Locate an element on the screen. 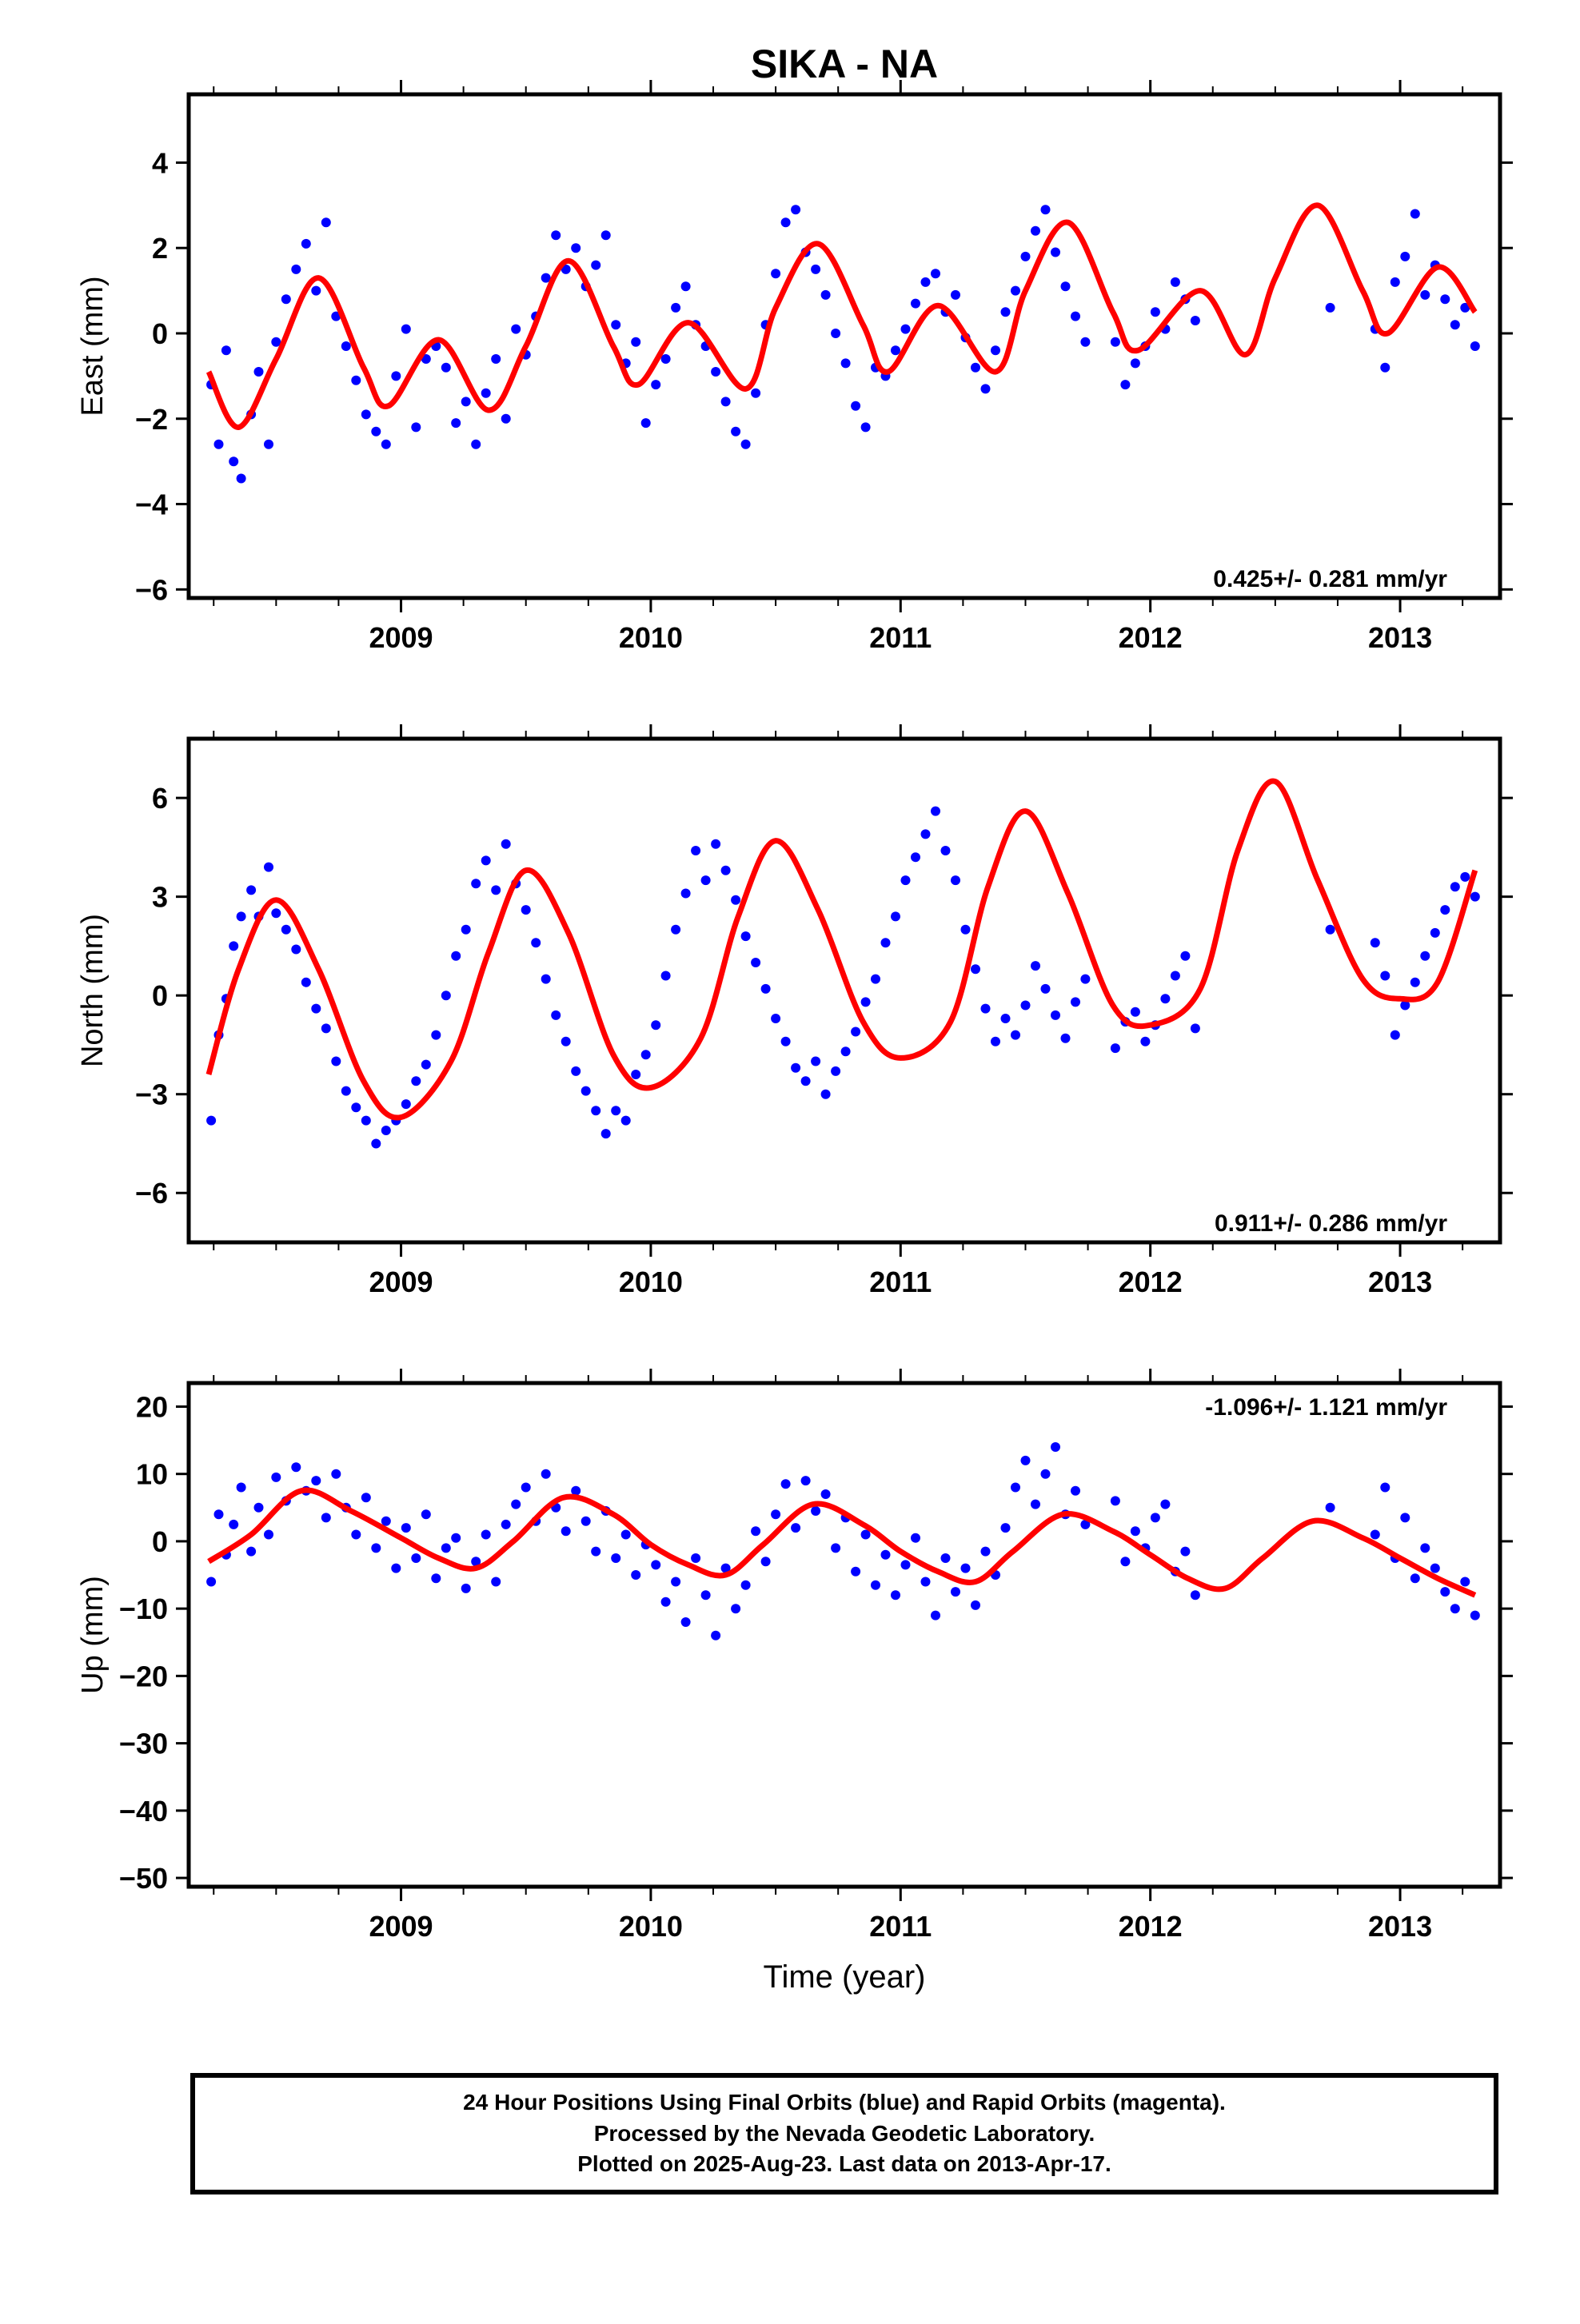 This screenshot has width=1580, height=2324. north-y-tick-label: −3 is located at coordinates (152, 1095).